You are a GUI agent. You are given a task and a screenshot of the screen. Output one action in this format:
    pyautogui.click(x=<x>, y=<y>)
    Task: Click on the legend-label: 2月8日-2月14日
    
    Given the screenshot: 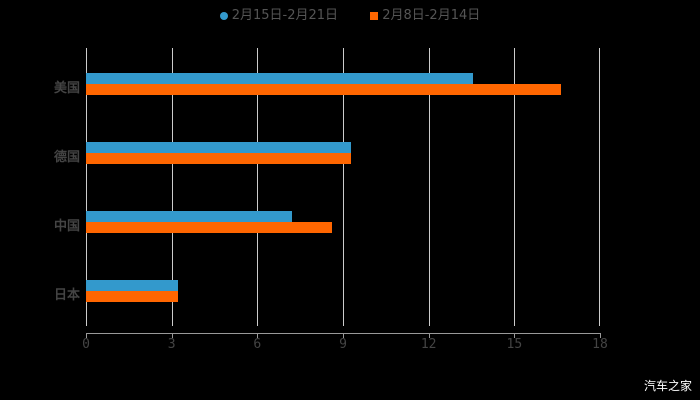 What is the action you would take?
    pyautogui.click(x=431, y=15)
    